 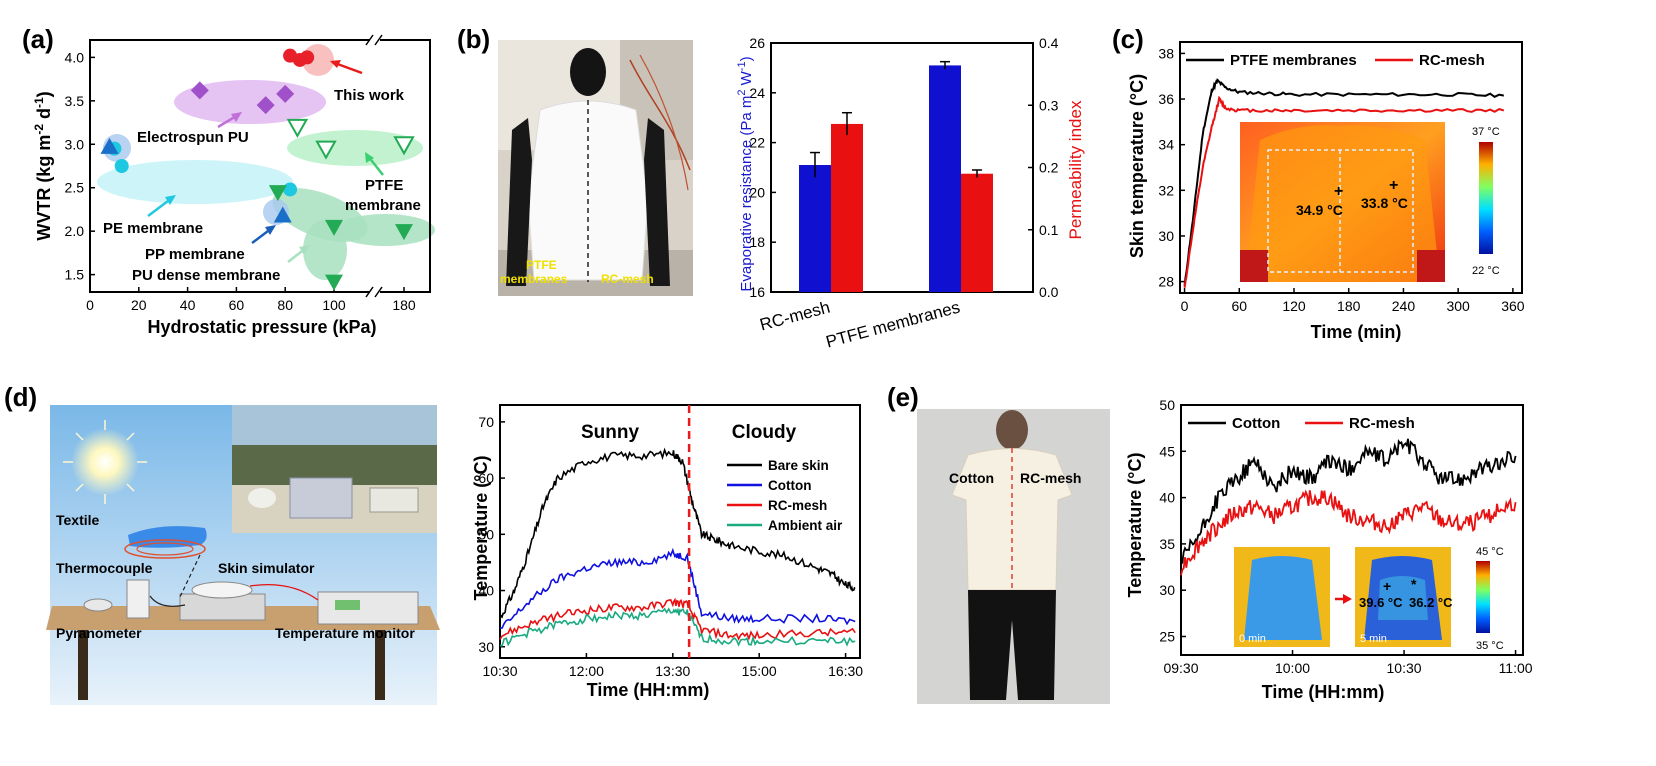 I want to click on y-tick-e-2: 35, so click(x=1167, y=544).